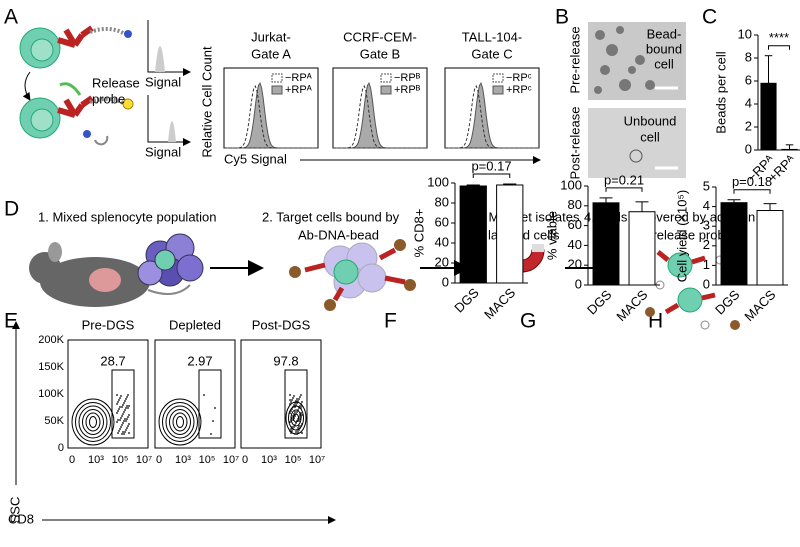 The image size is (800, 547). Describe the element at coordinates (706, 185) in the screenshot. I see `y-tick-label: 5` at that location.